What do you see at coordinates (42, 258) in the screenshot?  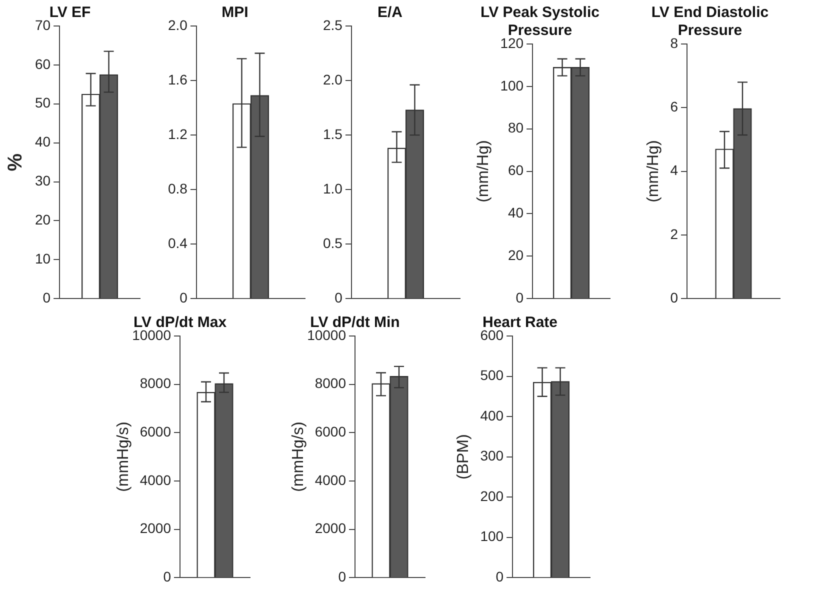 I see `y-tick-label: 10` at bounding box center [42, 258].